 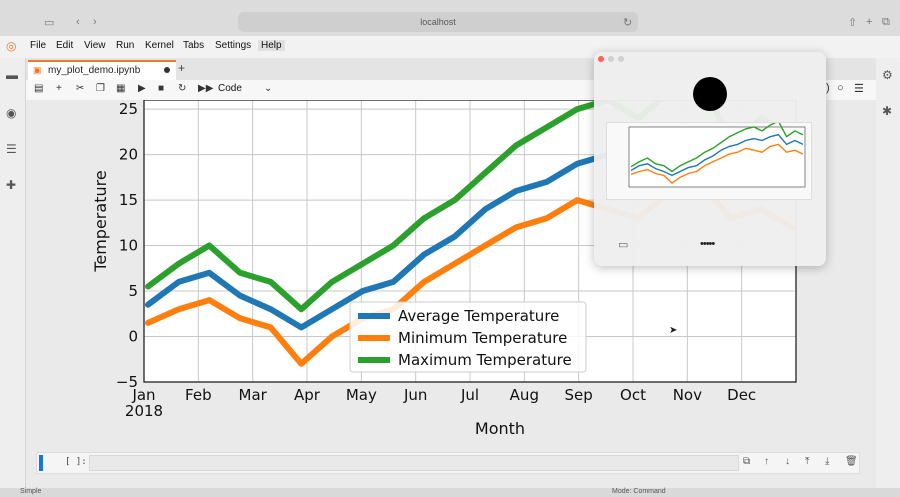 What do you see at coordinates (128, 200) in the screenshot?
I see `y-tick-label: 15` at bounding box center [128, 200].